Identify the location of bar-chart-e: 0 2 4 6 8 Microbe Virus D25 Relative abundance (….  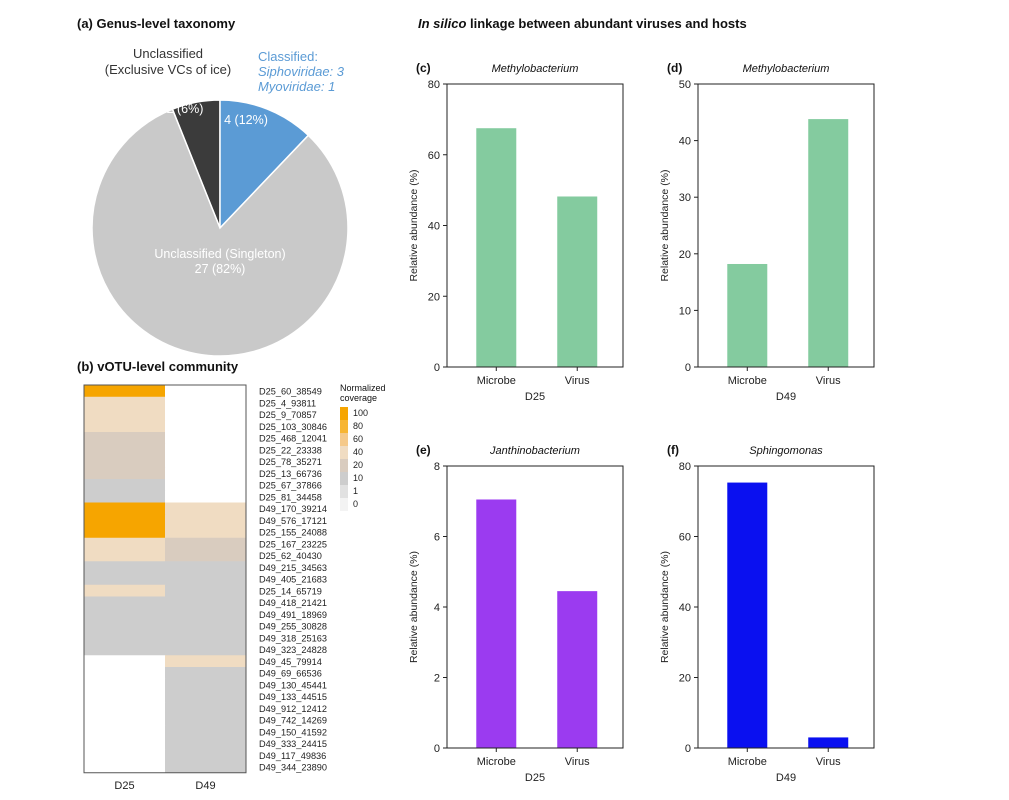
(516, 613).